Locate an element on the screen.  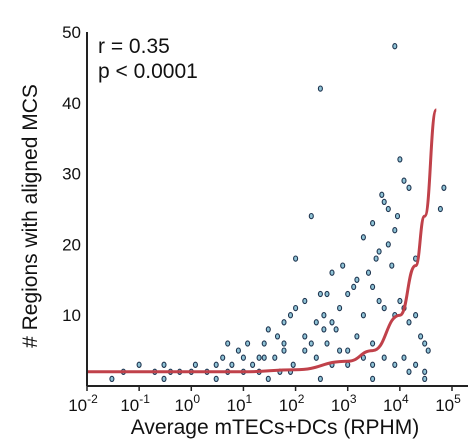
y-tick-label: 50 is located at coordinates (71, 32).